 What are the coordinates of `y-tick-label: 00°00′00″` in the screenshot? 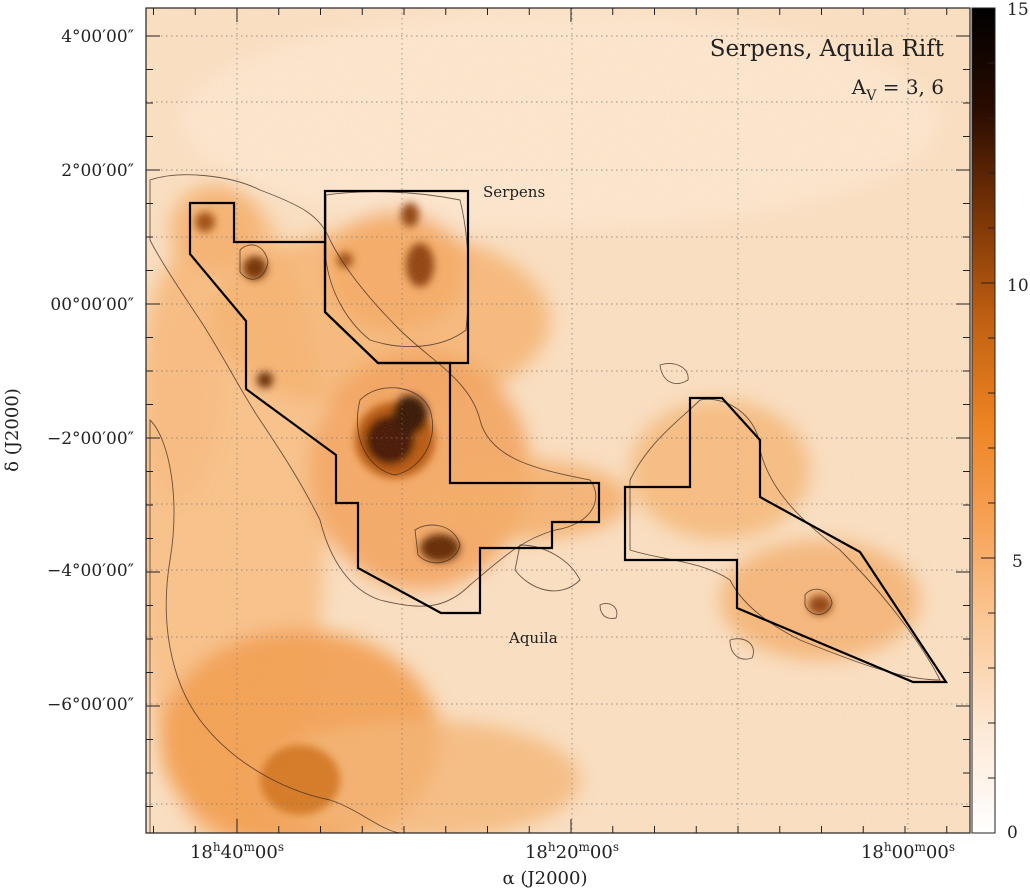 It's located at (92, 305).